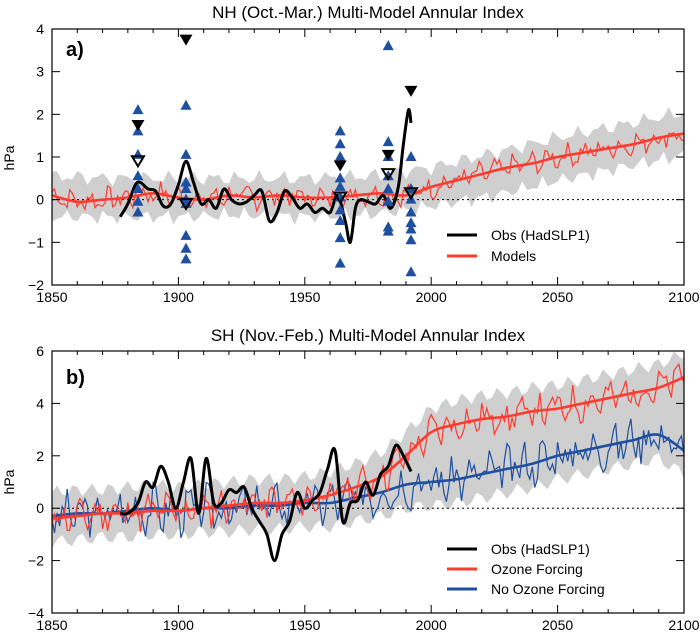 The height and width of the screenshot is (638, 700). What do you see at coordinates (9, 481) in the screenshot?
I see `panel-b-ylabel: hPa` at bounding box center [9, 481].